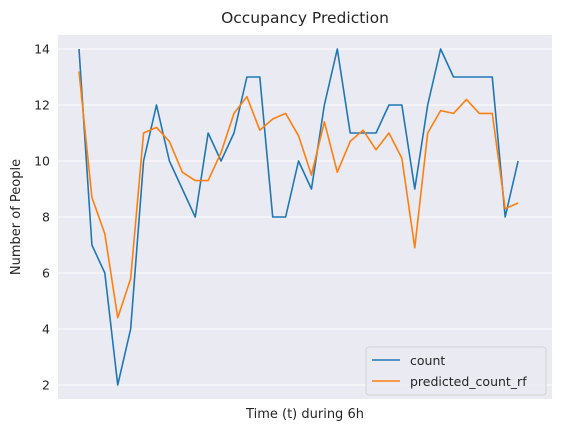 This screenshot has width=562, height=431. What do you see at coordinates (42, 105) in the screenshot?
I see `y-tick-label-12: 12` at bounding box center [42, 105].